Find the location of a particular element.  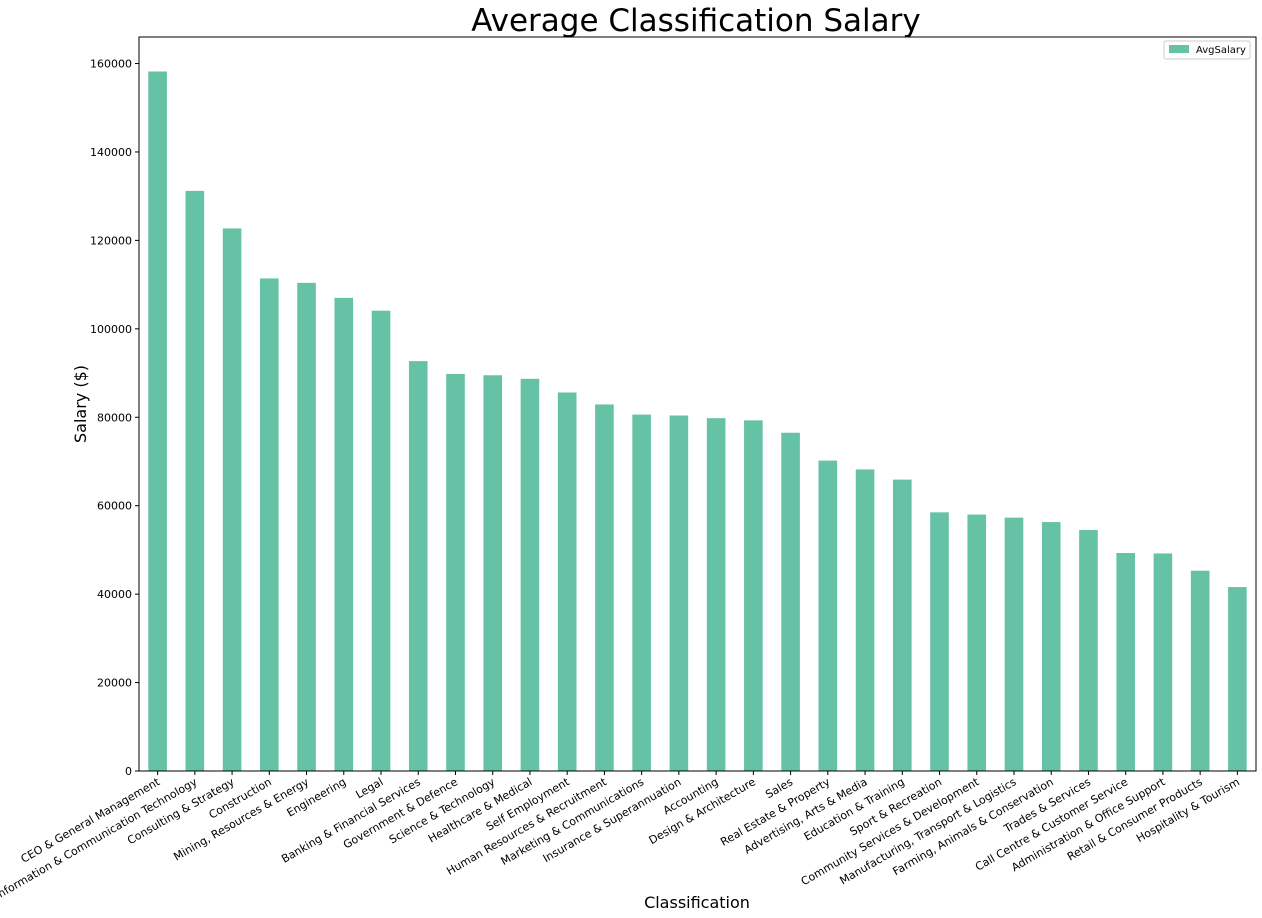

y-tick-label: 80000 is located at coordinates (114, 417).